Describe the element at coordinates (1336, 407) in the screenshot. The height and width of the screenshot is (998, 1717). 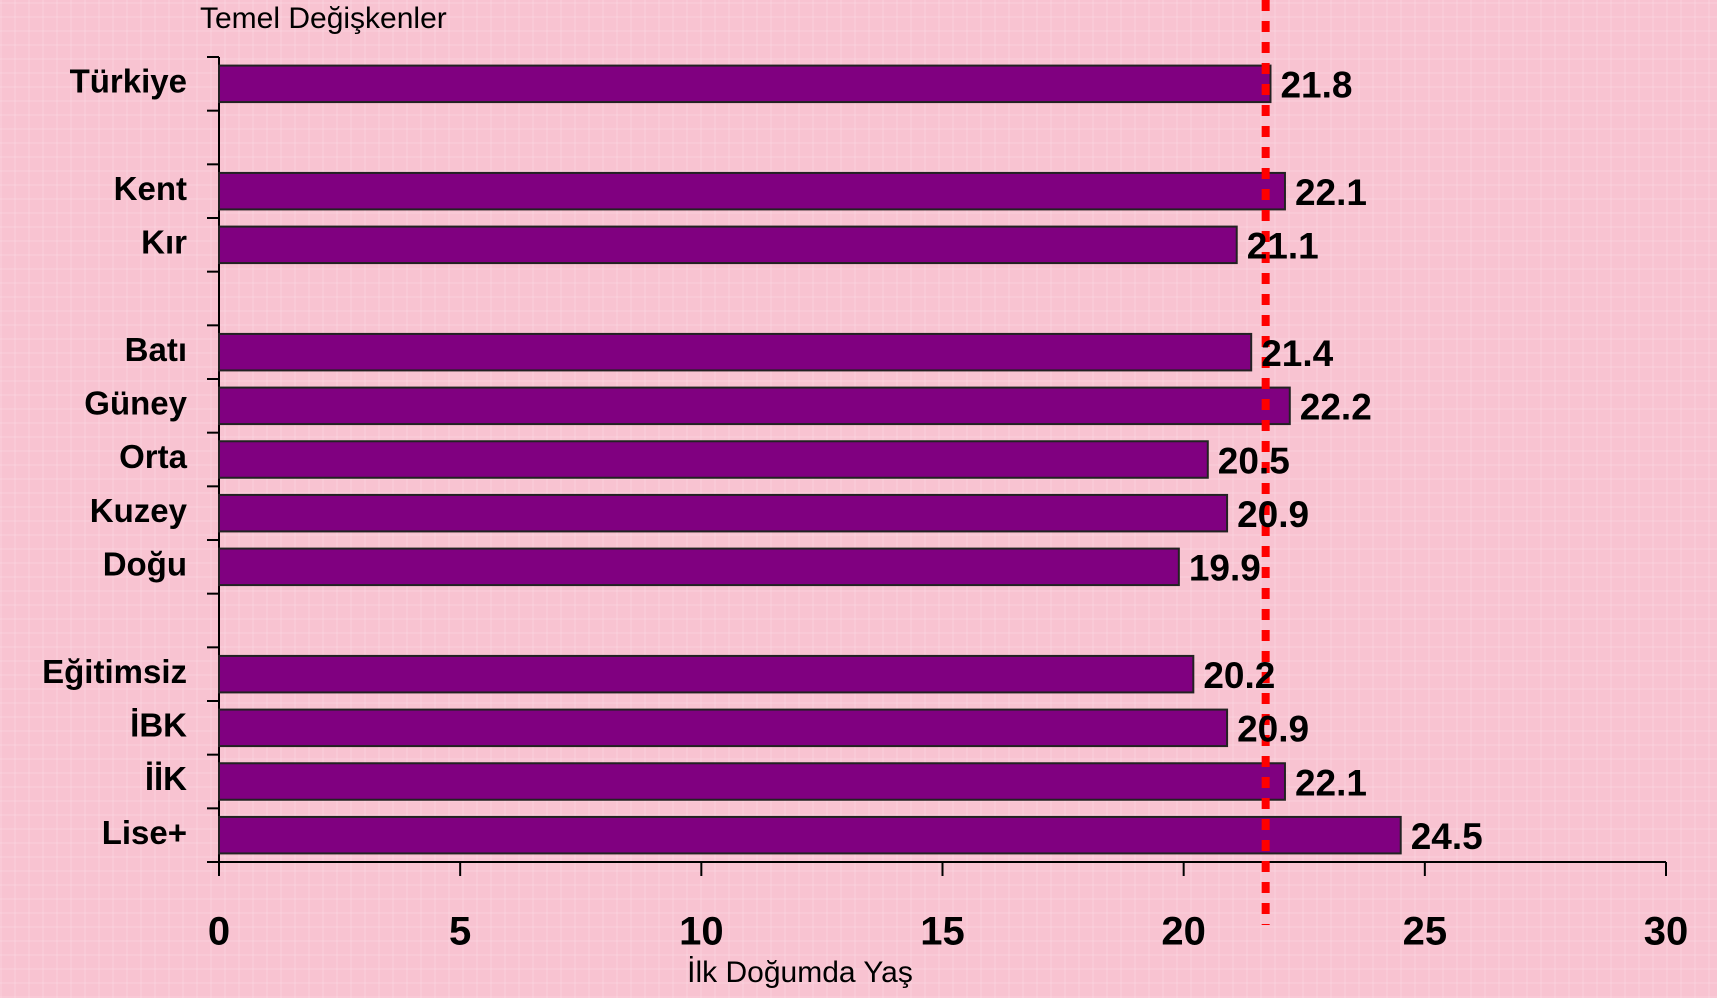
I see `data-label: 22.2` at that location.